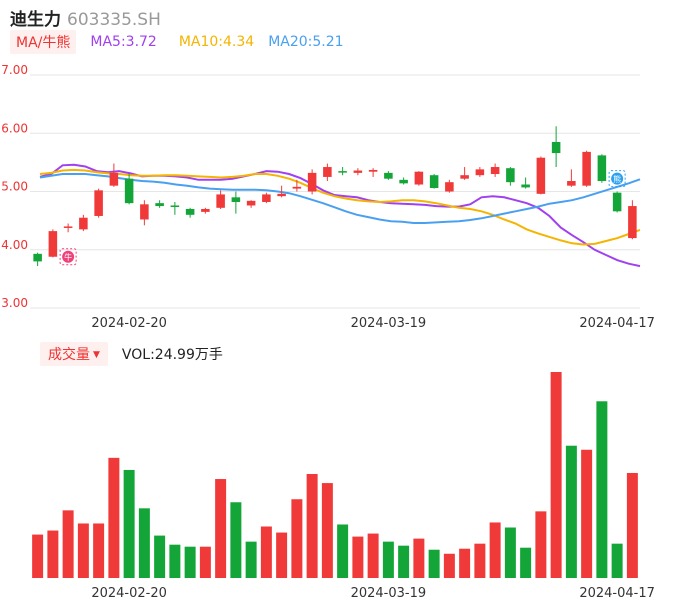 The image size is (686, 606). I want to click on caret-down-icon: ▼, so click(96, 355).